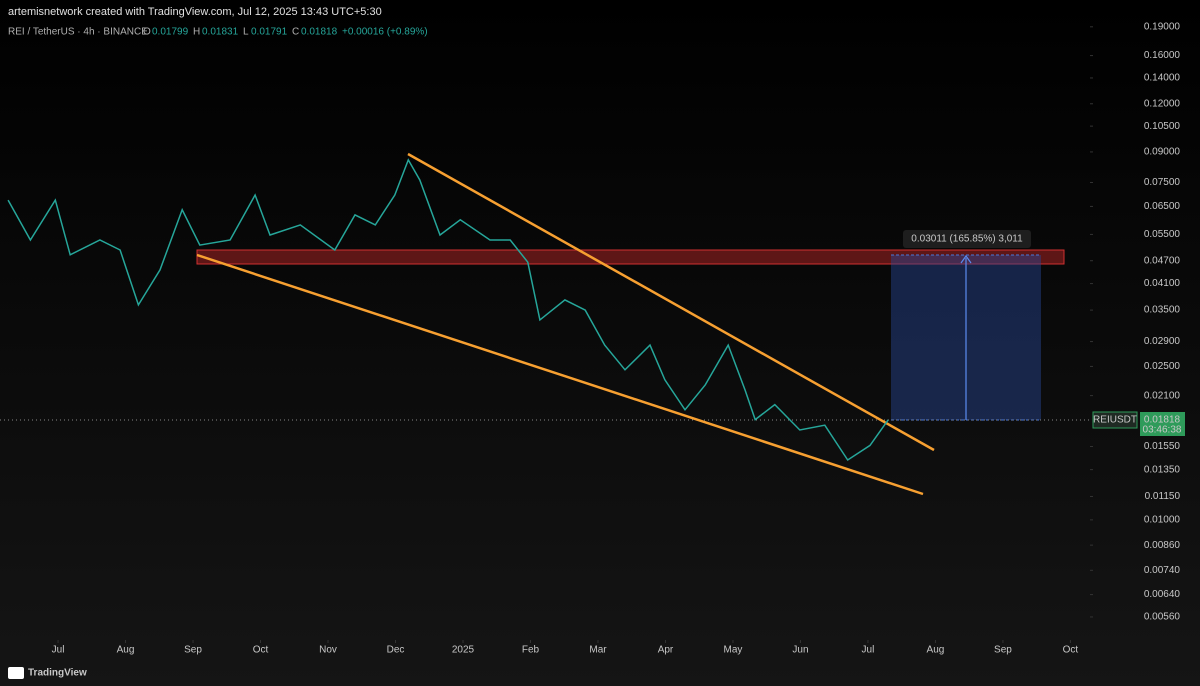 Image resolution: width=1200 pixels, height=686 pixels. What do you see at coordinates (1162, 395) in the screenshot?
I see `y-tick-label: 0.02100` at bounding box center [1162, 395].